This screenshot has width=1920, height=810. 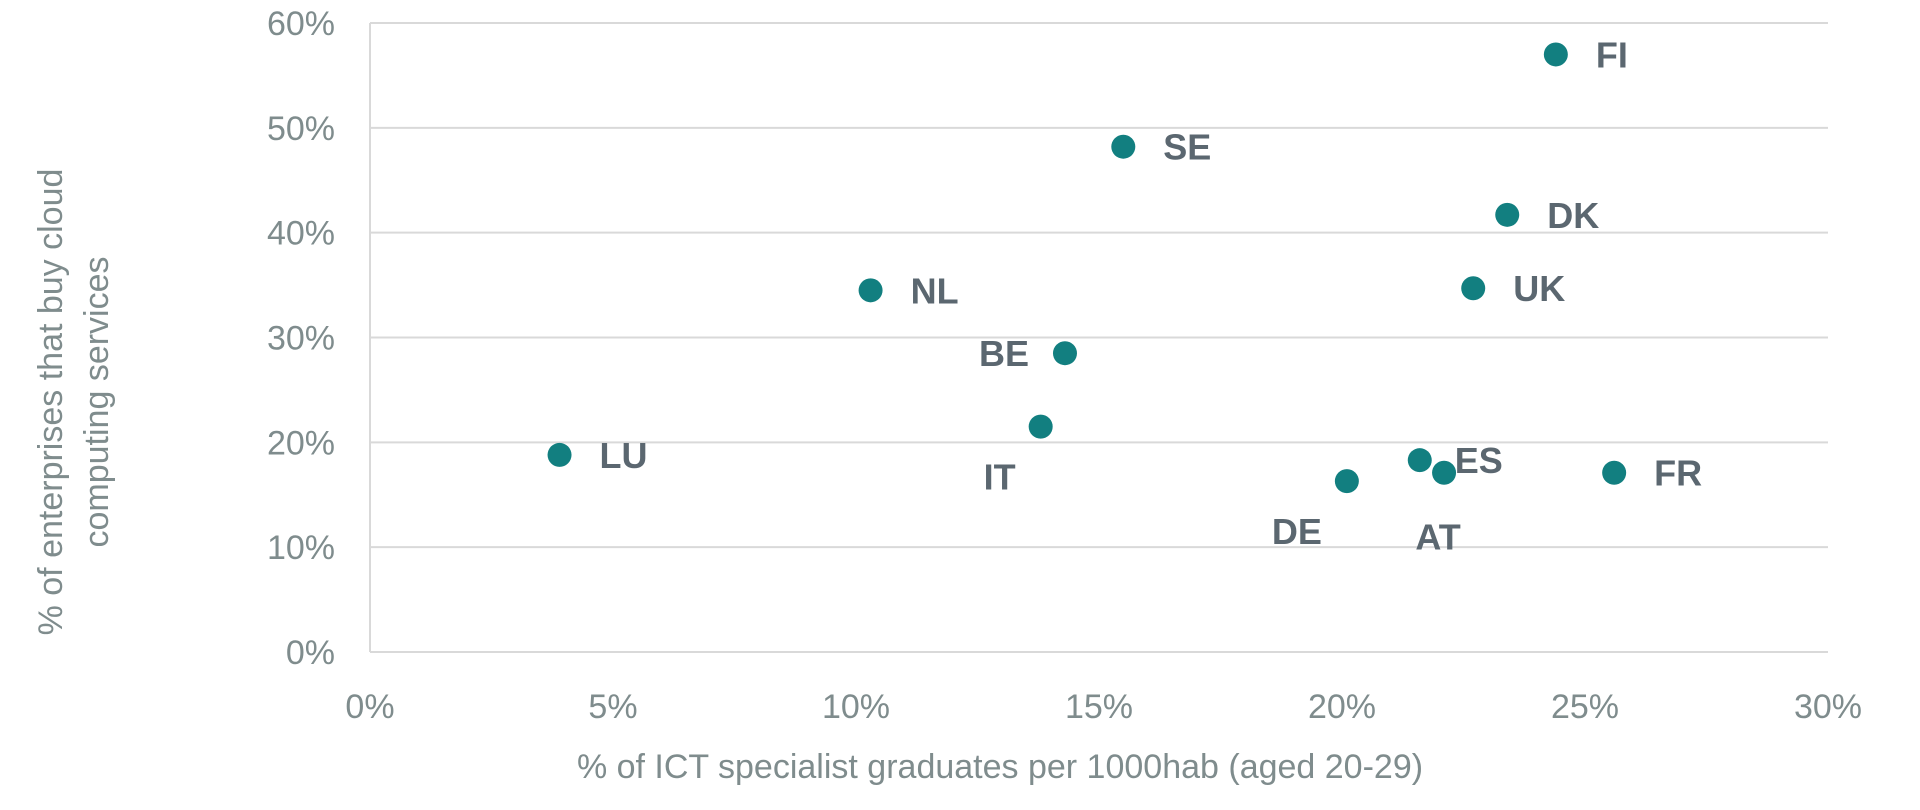 I want to click on data-point-nl, so click(x=870, y=290).